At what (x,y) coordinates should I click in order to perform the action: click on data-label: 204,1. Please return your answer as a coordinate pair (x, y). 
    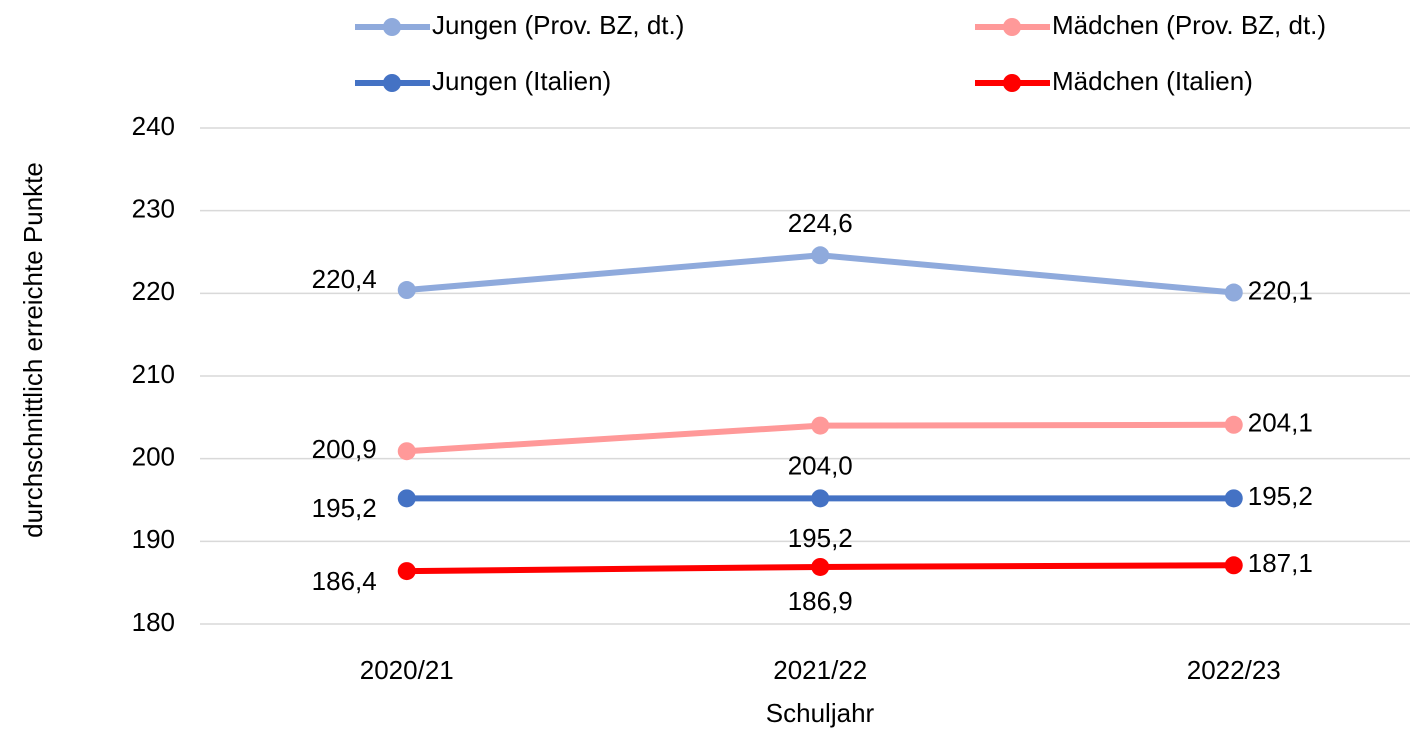
    Looking at the image, I should click on (1280, 423).